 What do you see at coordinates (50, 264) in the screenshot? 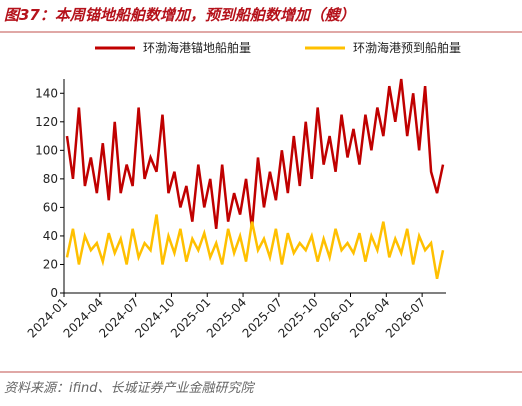
I see `y-tick-label: 20` at bounding box center [50, 264].